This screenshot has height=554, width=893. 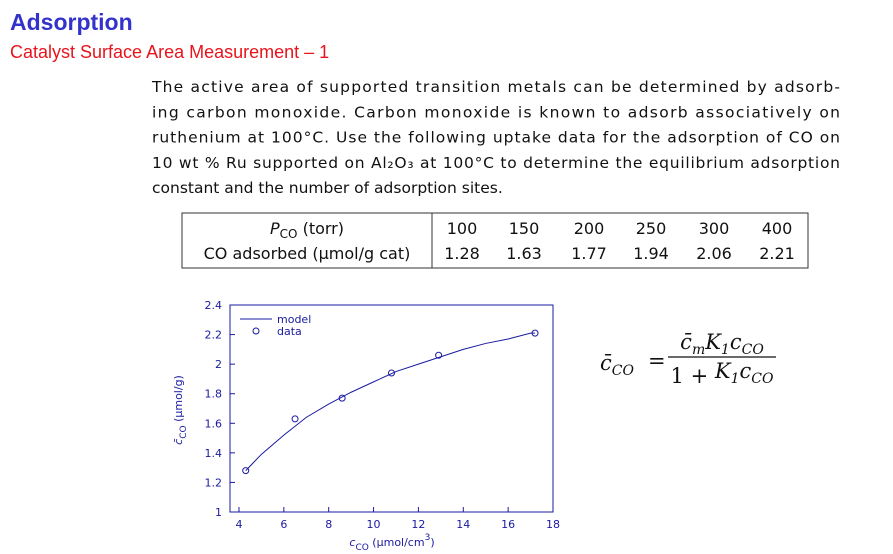 I want to click on y-tick-label: 2.4, so click(x=214, y=305).